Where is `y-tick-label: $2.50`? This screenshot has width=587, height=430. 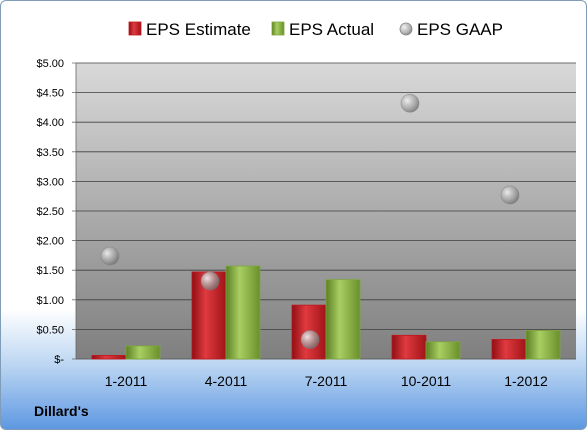 y-tick-label: $2.50 is located at coordinates (50, 212).